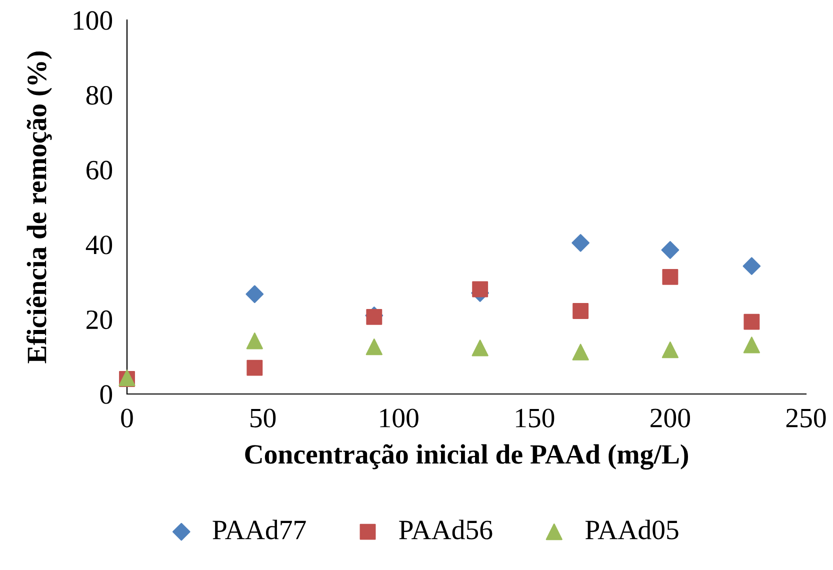 Image resolution: width=833 pixels, height=570 pixels. What do you see at coordinates (127, 418) in the screenshot?
I see `x-tick-label: 0` at bounding box center [127, 418].